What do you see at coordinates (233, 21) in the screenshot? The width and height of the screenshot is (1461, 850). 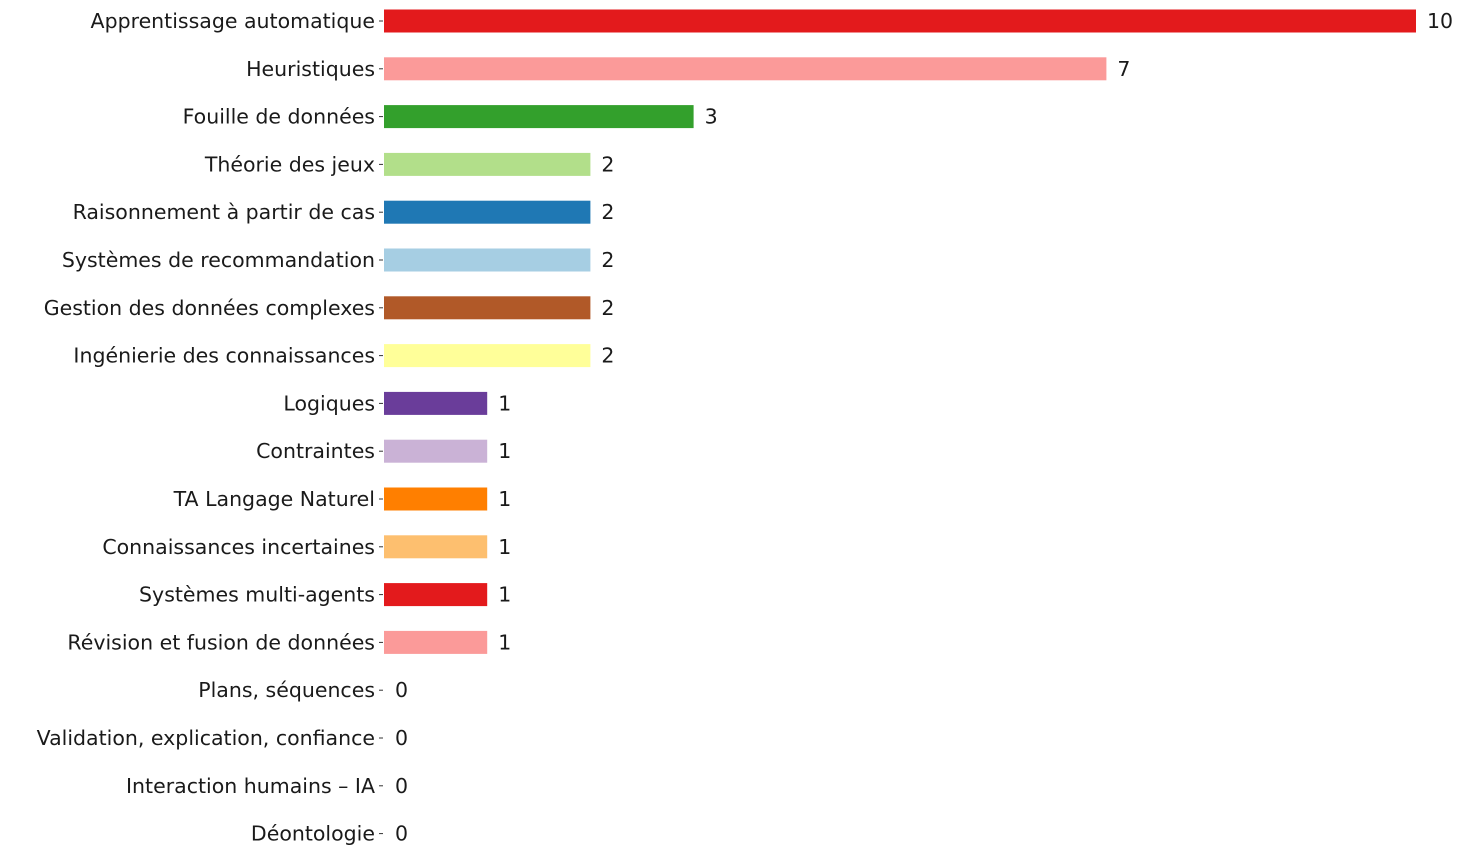 I see `category-label: Apprentissage automatique` at bounding box center [233, 21].